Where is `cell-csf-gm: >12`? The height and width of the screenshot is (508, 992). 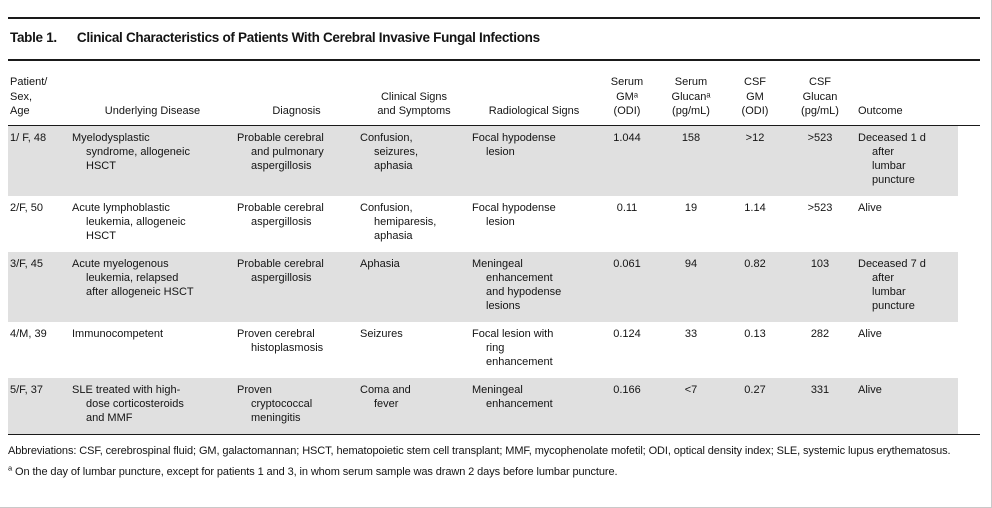 cell-csf-gm: >12 is located at coordinates (755, 137).